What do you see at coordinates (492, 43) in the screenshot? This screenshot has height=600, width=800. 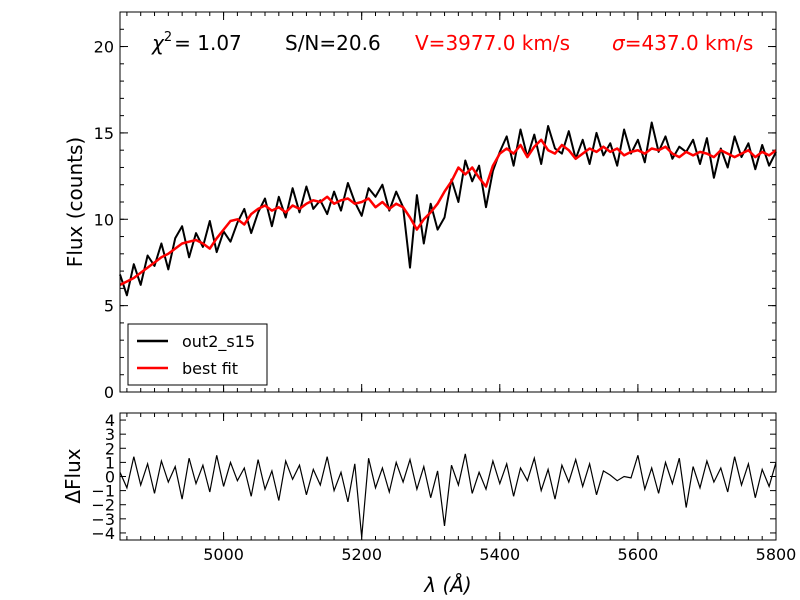 I see `velocity-annotation: V=3977.0 km/s` at bounding box center [492, 43].